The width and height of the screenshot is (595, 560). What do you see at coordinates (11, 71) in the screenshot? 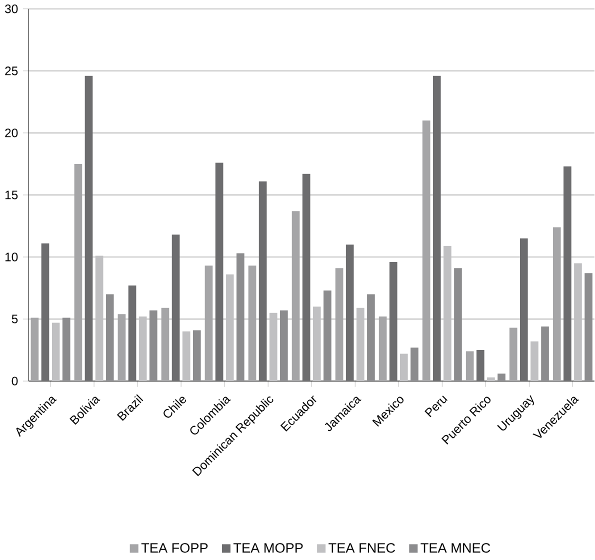
I see `y-tick-label: 25` at bounding box center [11, 71].